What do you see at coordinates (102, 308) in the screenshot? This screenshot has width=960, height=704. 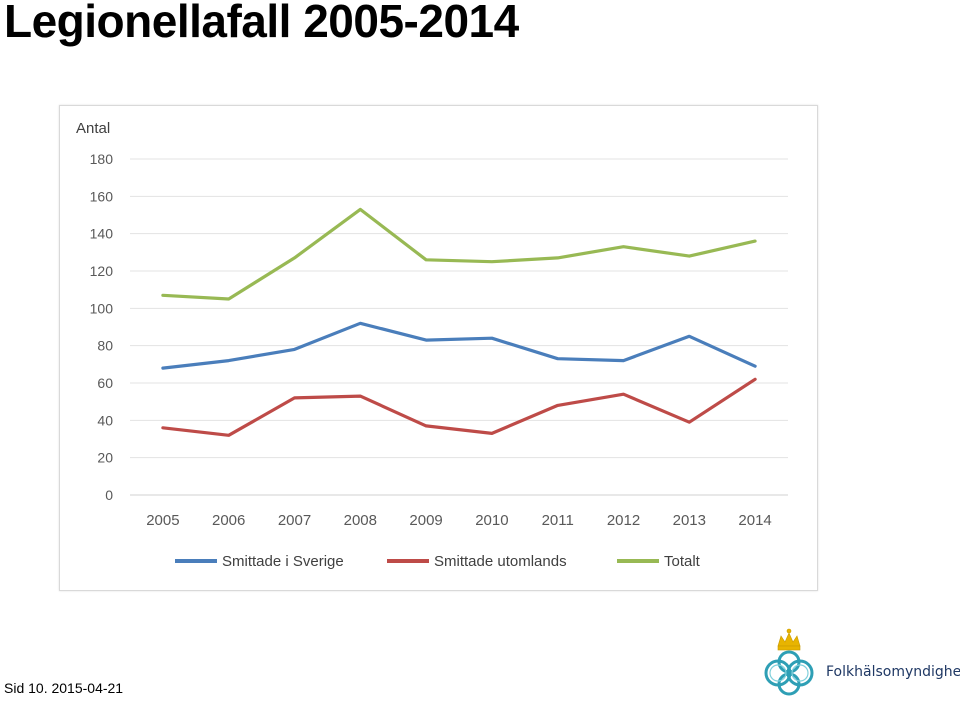 I see `y-tick-label: 100` at bounding box center [102, 308].